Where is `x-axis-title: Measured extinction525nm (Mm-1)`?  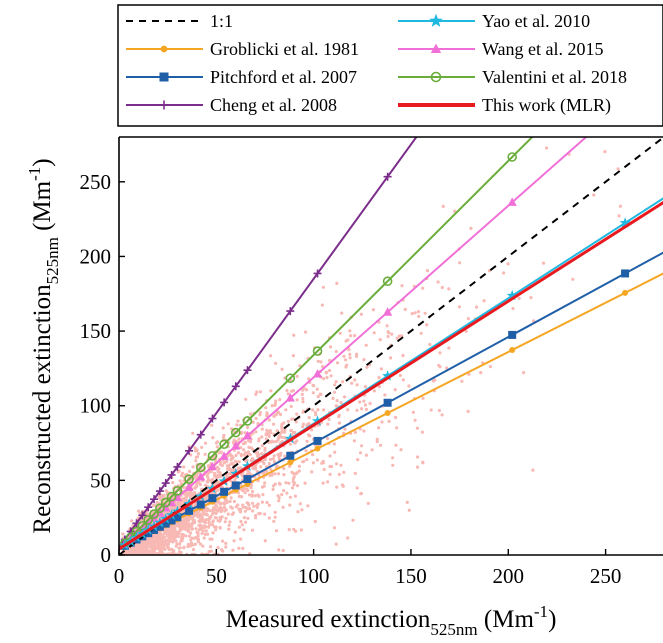 x-axis-title: Measured extinction525nm (Mm-1) is located at coordinates (391, 620).